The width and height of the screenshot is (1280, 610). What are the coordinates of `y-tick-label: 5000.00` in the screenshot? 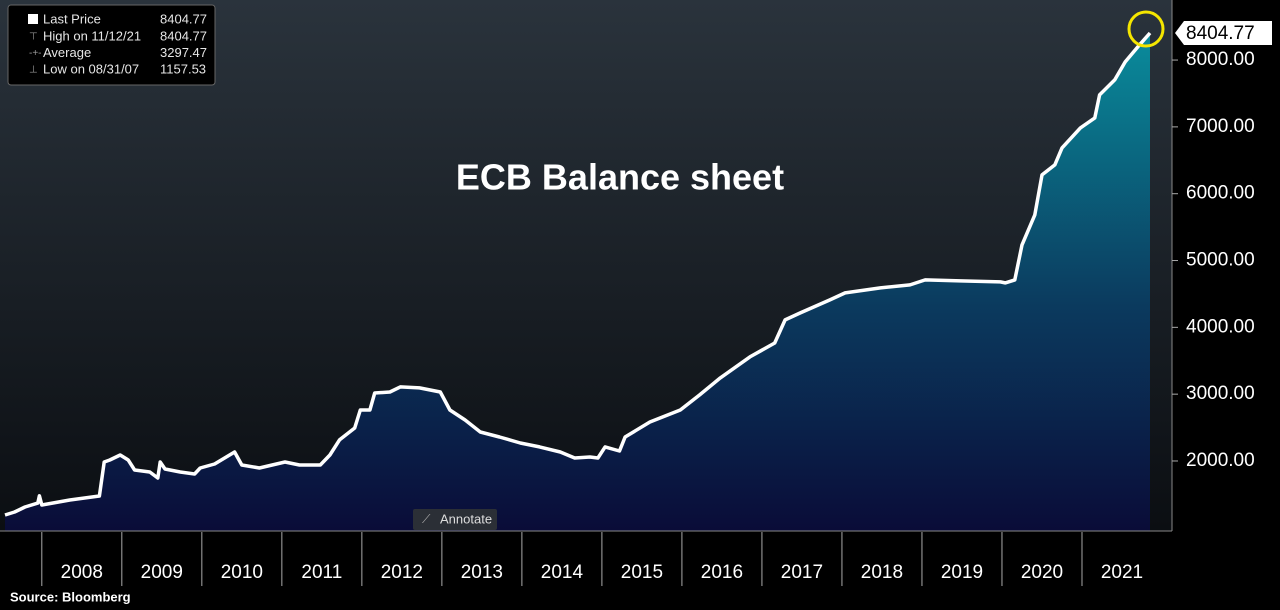 It's located at (1220, 260).